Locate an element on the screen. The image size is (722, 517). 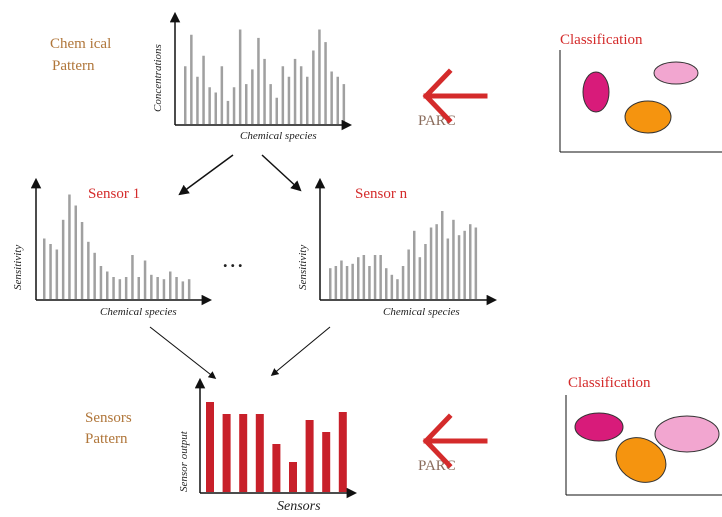
sensor-1-xlabel: Chemical species is located at coordinates (138, 312).